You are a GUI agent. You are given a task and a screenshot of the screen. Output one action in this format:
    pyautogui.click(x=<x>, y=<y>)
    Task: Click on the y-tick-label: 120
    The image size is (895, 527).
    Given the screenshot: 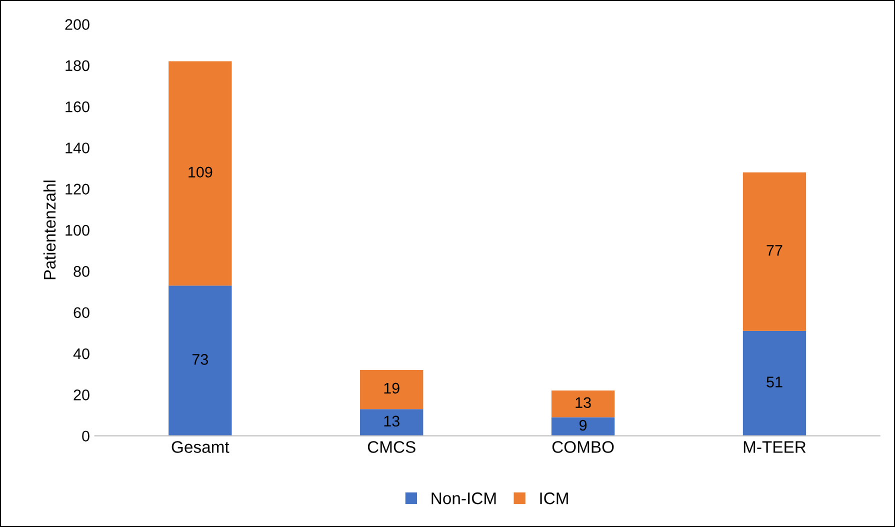 What is the action you would take?
    pyautogui.click(x=78, y=189)
    